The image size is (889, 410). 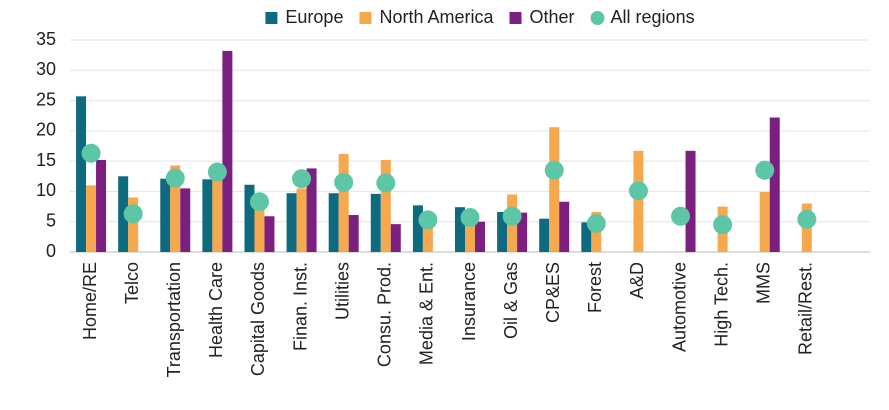 What do you see at coordinates (46, 99) in the screenshot?
I see `y-tick-label: 25` at bounding box center [46, 99].